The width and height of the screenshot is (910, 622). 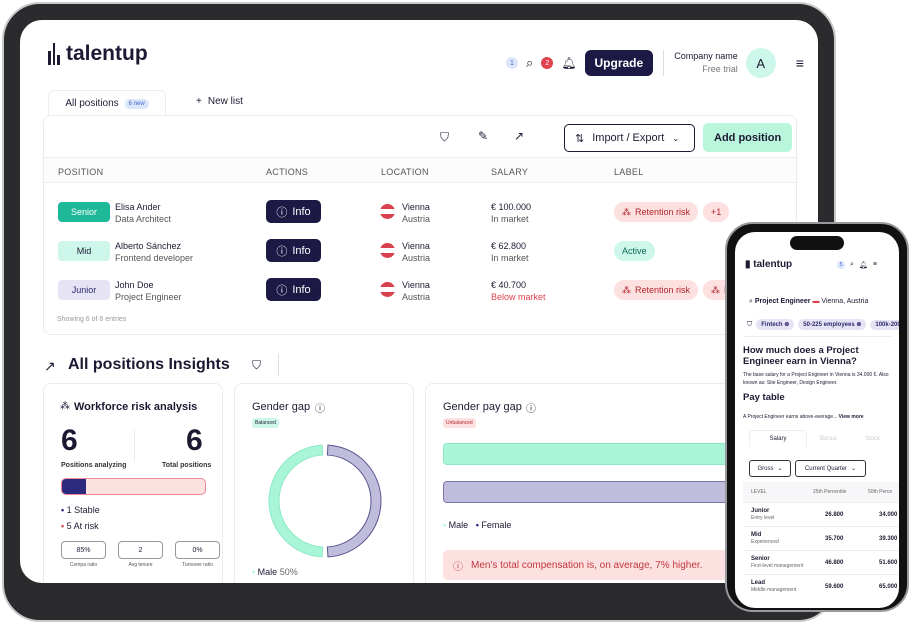 I want to click on col-label: LABEL, so click(x=629, y=172).